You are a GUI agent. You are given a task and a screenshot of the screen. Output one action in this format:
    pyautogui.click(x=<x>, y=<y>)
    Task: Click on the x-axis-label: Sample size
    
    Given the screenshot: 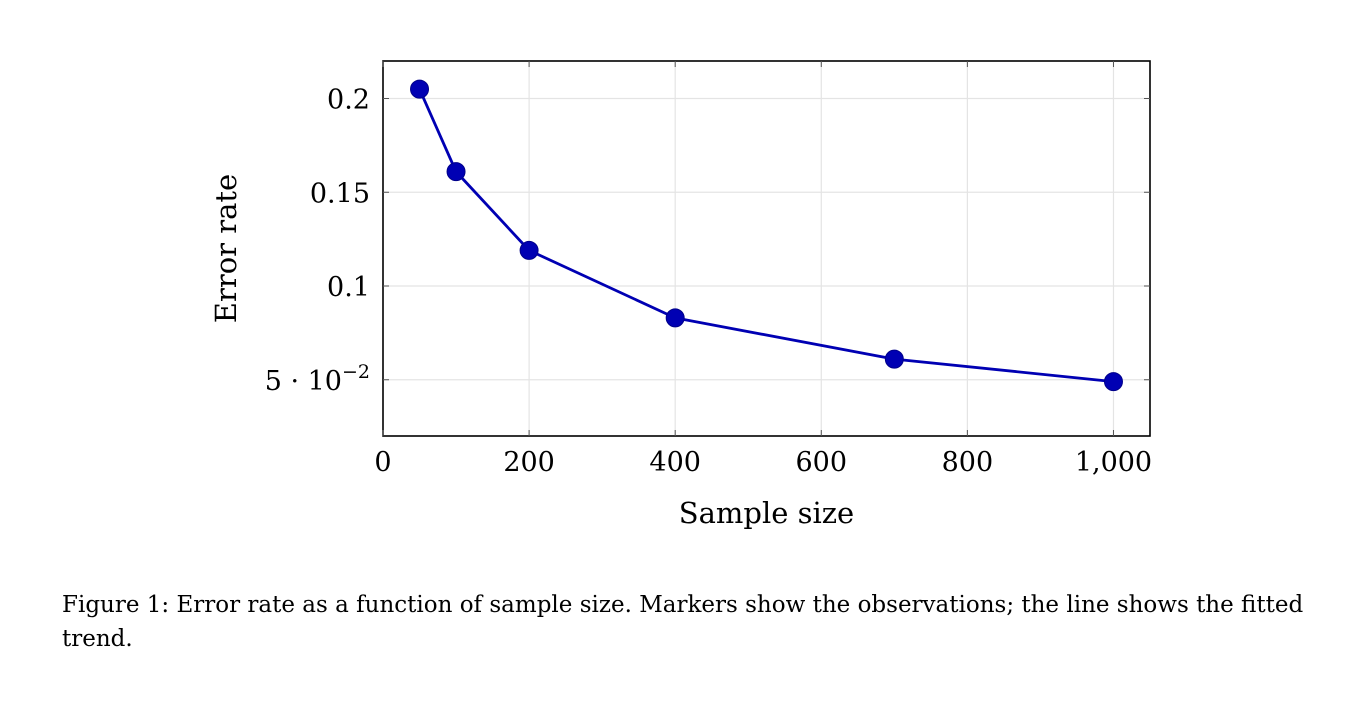 What is the action you would take?
    pyautogui.click(x=766, y=513)
    